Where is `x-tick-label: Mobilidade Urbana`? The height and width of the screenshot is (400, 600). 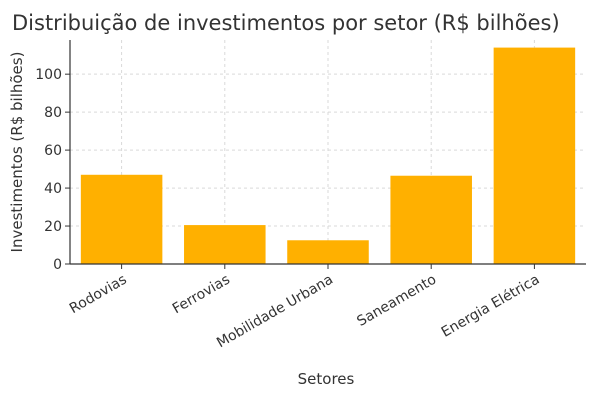 x-tick-label: Mobilidade Urbana is located at coordinates (275, 312).